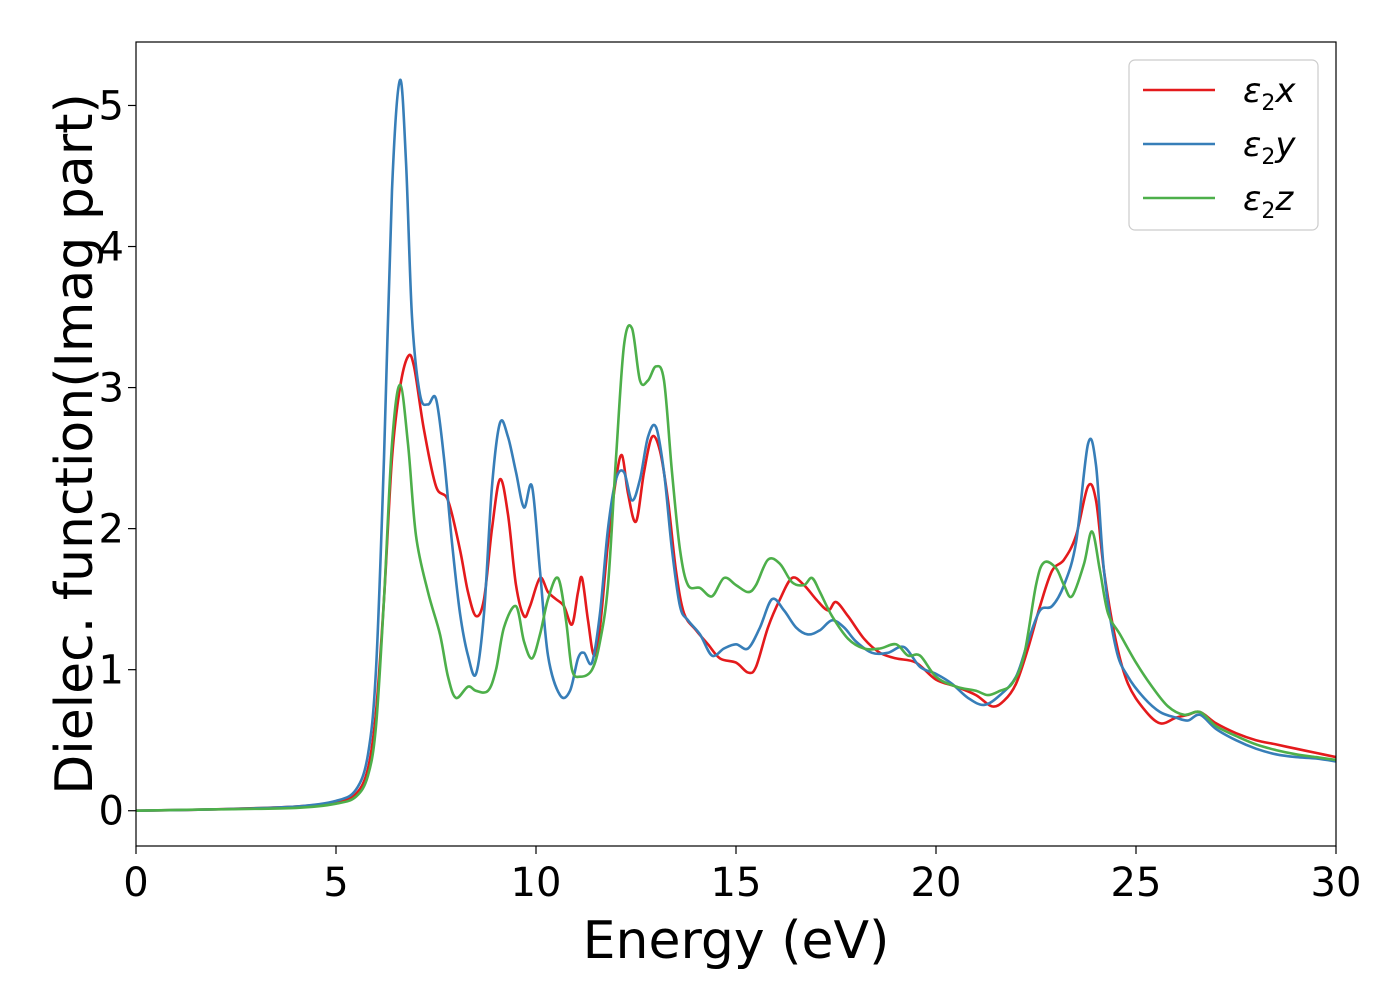 This screenshot has width=1400, height=1000. What do you see at coordinates (117, 459) in the screenshot?
I see `y-axis: 0 1 2 3 4 5` at bounding box center [117, 459].